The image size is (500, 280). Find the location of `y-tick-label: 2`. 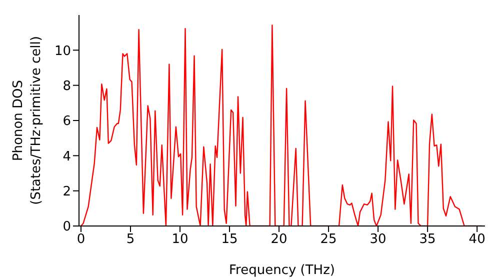

y-tick-label: 2 is located at coordinates (66, 192).